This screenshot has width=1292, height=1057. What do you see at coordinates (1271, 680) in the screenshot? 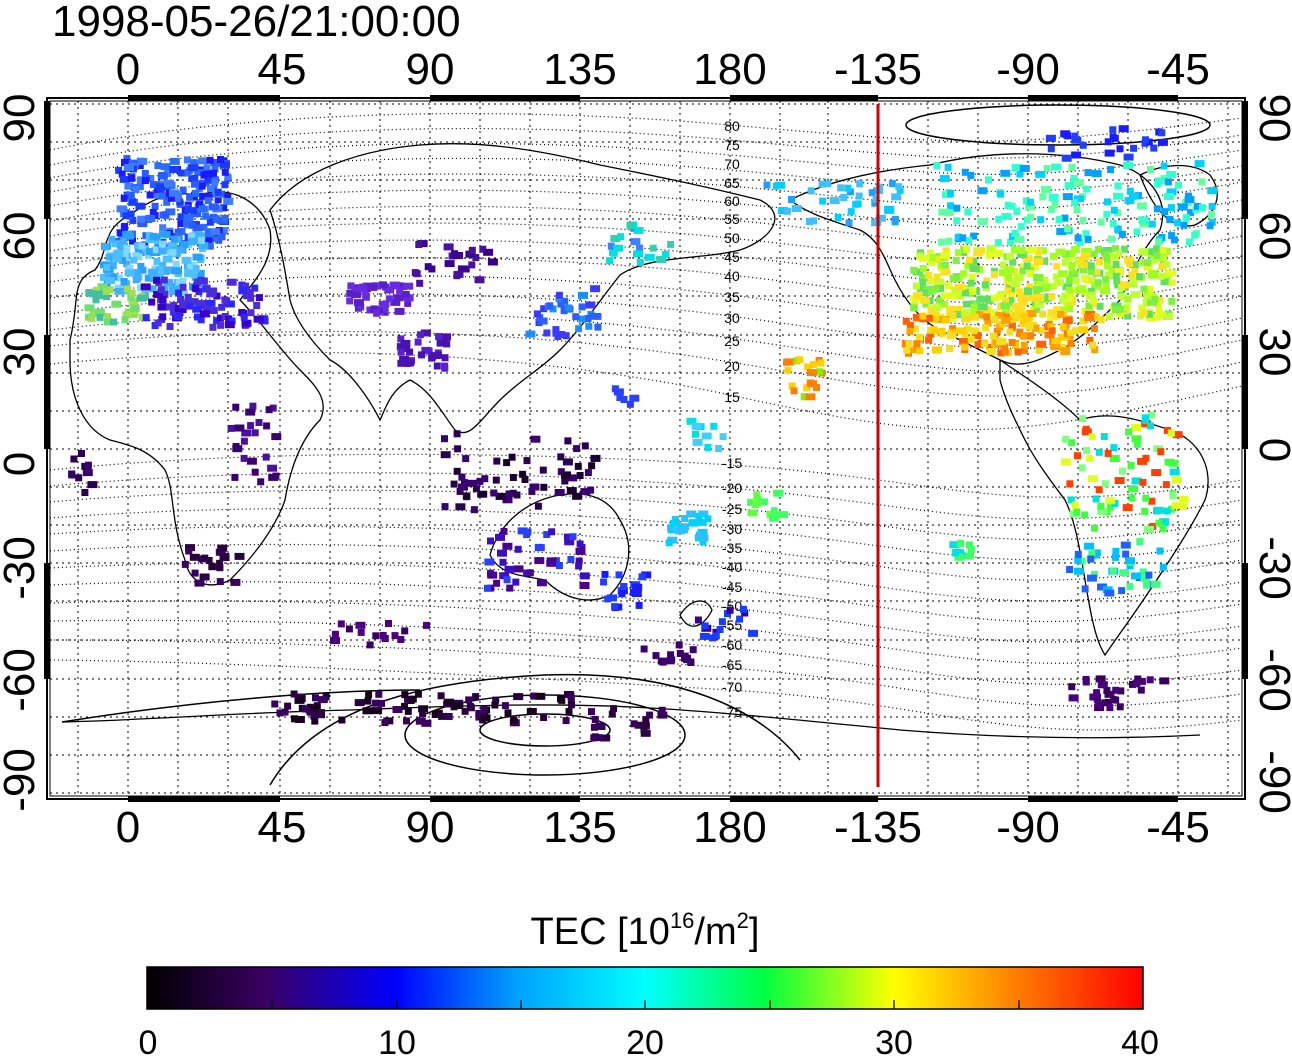
I see `right-lat-tick: -60` at bounding box center [1271, 680].